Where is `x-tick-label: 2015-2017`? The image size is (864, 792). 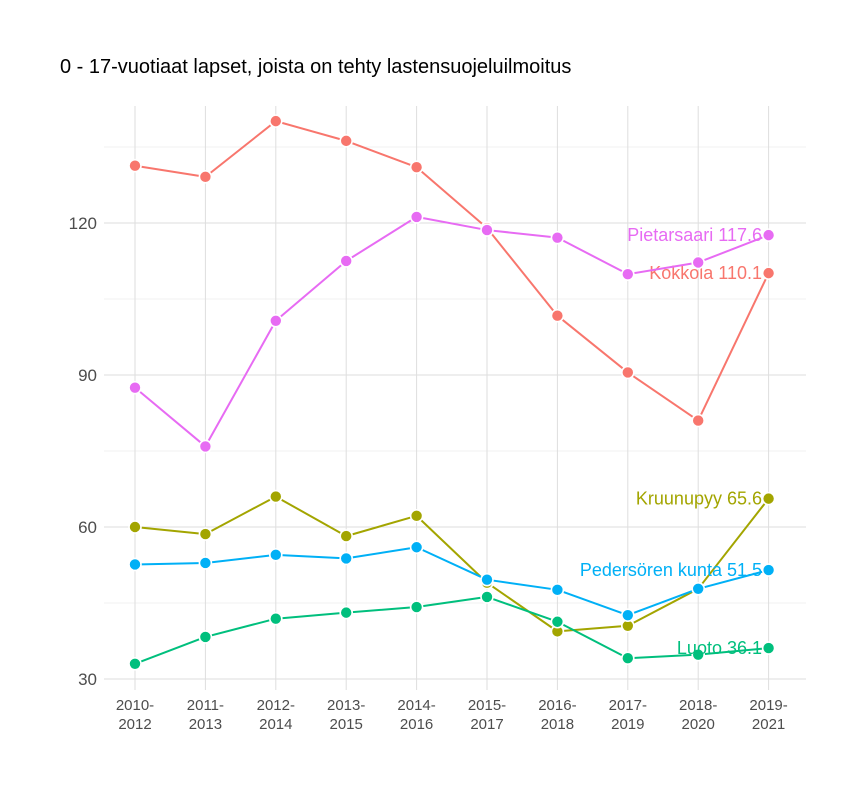
x-tick-label: 2015-2017 is located at coordinates (487, 715).